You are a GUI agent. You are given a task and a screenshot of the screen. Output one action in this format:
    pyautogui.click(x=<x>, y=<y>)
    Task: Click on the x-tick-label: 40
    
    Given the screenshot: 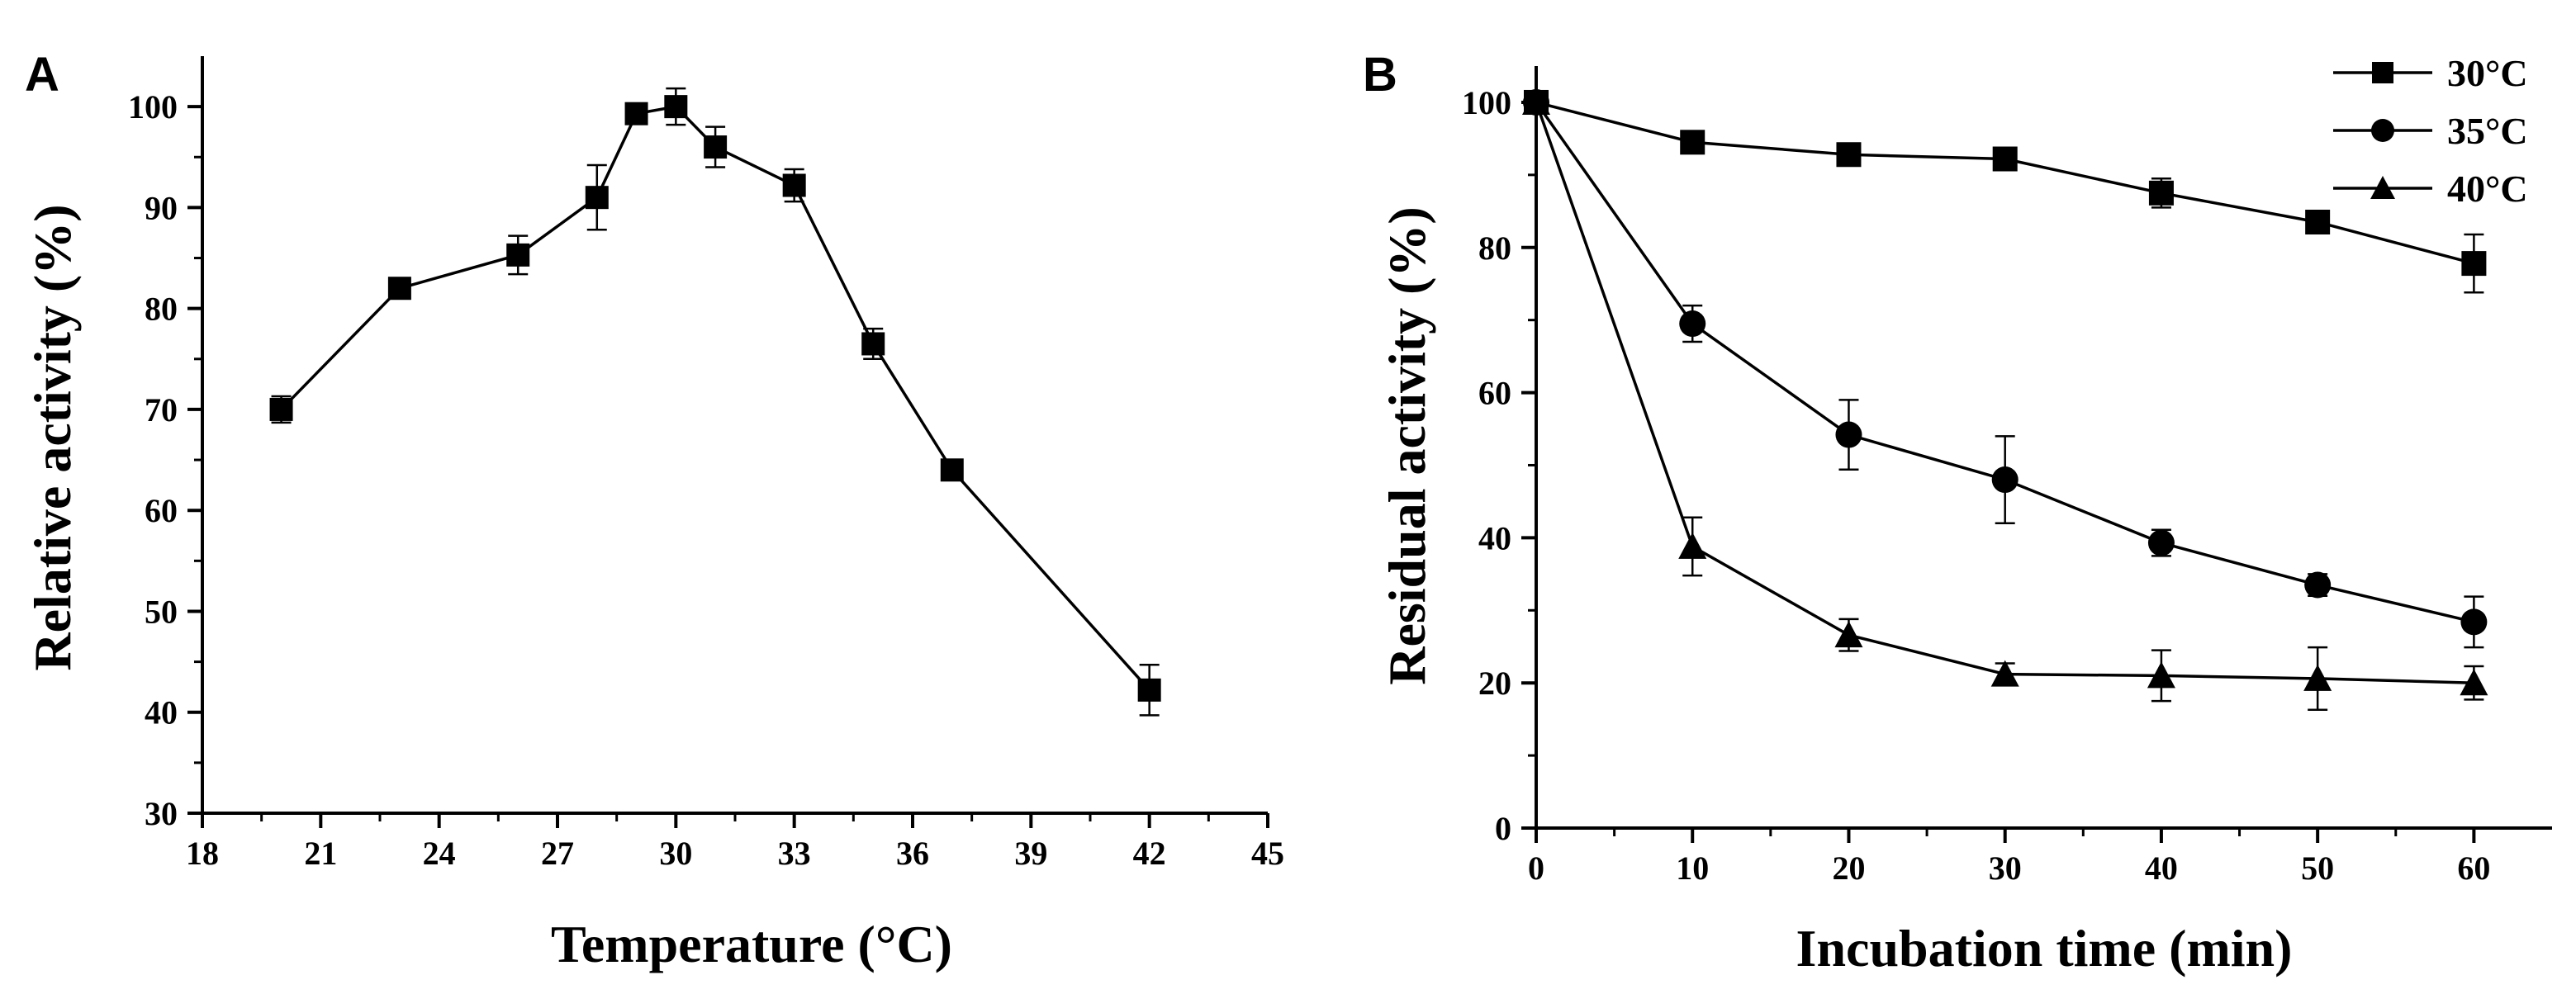 What is the action you would take?
    pyautogui.click(x=2161, y=868)
    